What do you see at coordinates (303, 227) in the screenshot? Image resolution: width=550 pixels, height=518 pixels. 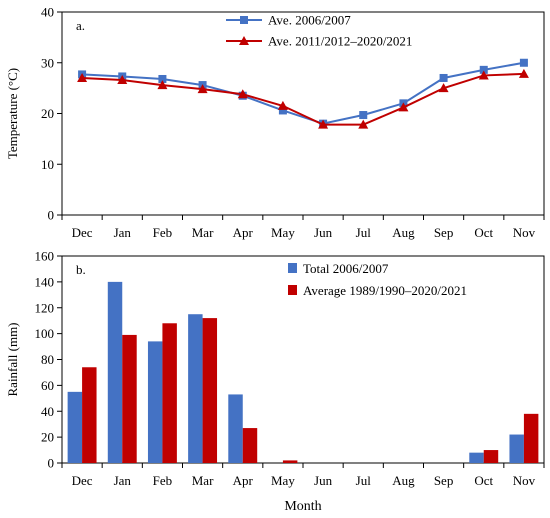 I see `temperature-x-ticks: Dec Jan Feb Mar Apr May Jun Jul Aug Sep Oct Nov` at bounding box center [303, 227].